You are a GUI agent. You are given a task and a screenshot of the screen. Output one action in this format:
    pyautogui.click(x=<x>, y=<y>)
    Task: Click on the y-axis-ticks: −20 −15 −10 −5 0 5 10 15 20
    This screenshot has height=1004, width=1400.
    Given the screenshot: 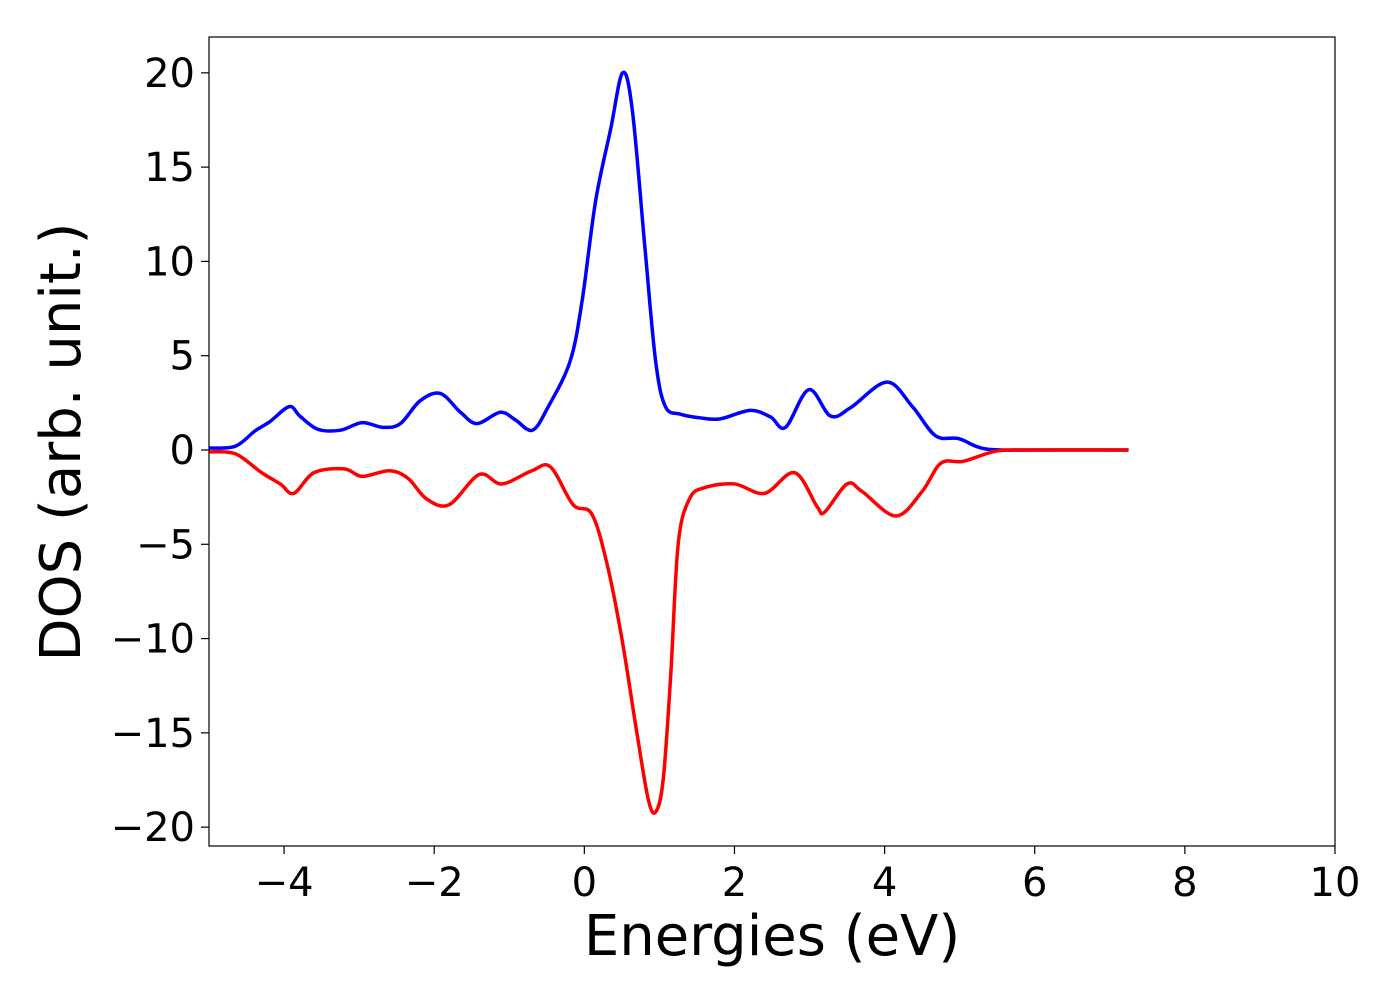 What is the action you would take?
    pyautogui.click(x=160, y=451)
    